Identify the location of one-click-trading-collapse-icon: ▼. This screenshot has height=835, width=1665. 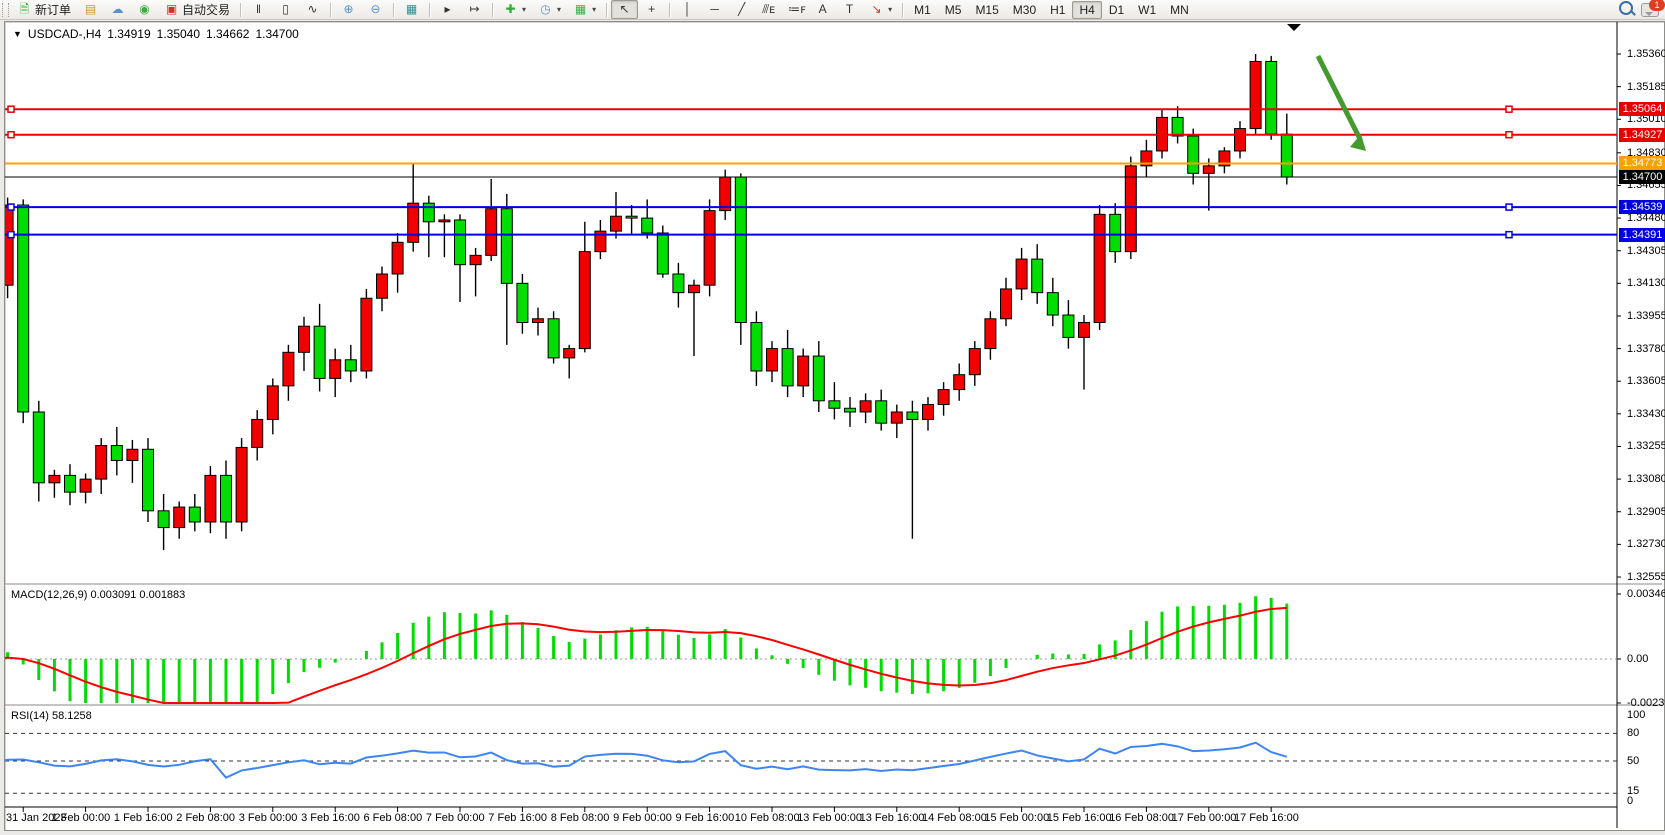
(17, 34).